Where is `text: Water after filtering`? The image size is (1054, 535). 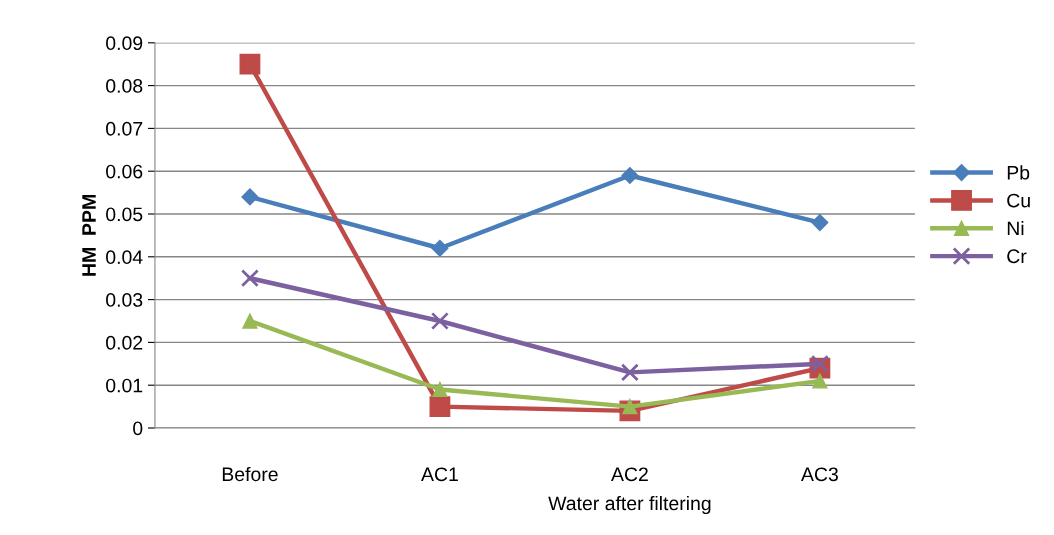 text: Water after filtering is located at coordinates (629, 505).